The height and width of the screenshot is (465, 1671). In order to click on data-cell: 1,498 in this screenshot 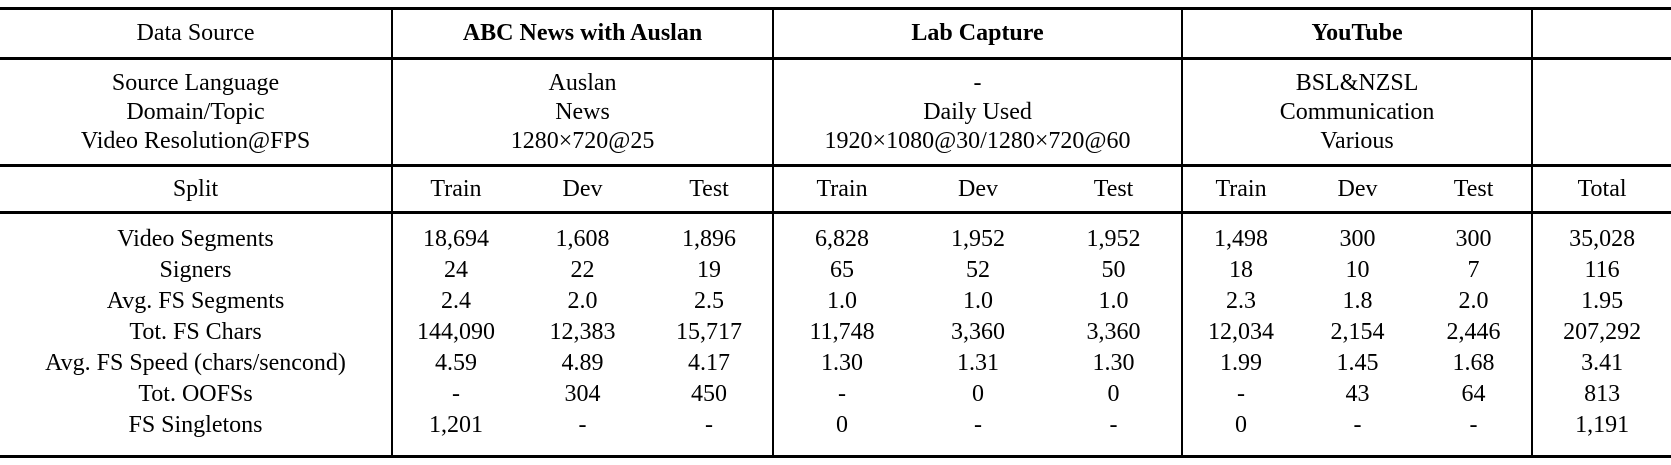, I will do `click(1241, 239)`.